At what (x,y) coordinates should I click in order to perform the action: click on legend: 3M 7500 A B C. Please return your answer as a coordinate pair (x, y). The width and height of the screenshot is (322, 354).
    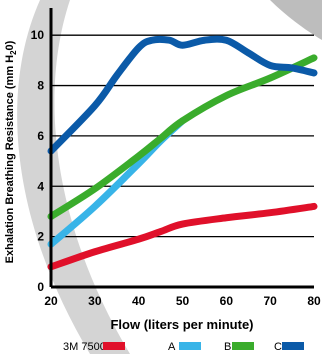
    Looking at the image, I should click on (183, 347).